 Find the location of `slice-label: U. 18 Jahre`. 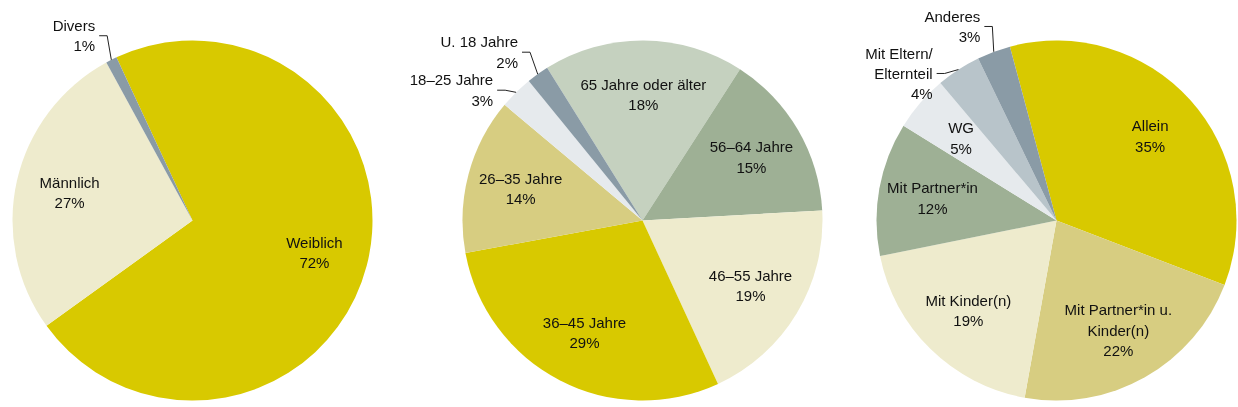

slice-label: U. 18 Jahre is located at coordinates (479, 42).